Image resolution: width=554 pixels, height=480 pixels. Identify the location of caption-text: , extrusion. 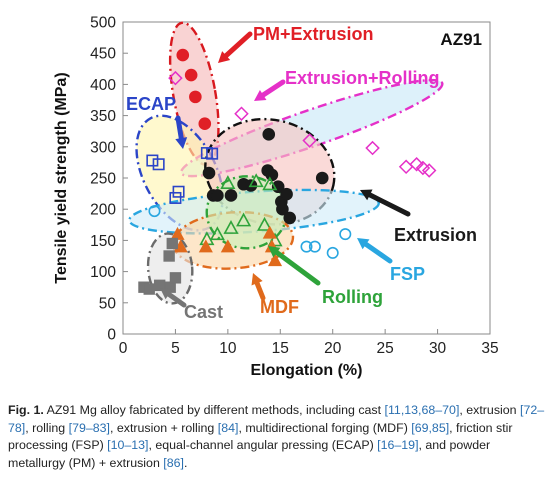
(489, 410).